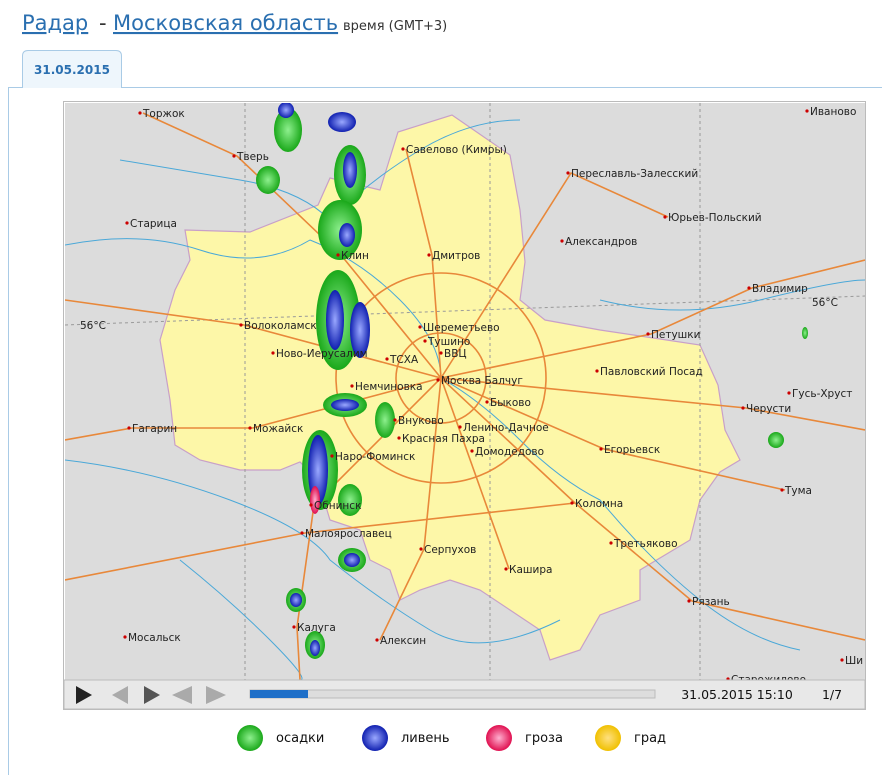  Describe the element at coordinates (599, 504) in the screenshot. I see `city-label: Коломна` at that location.